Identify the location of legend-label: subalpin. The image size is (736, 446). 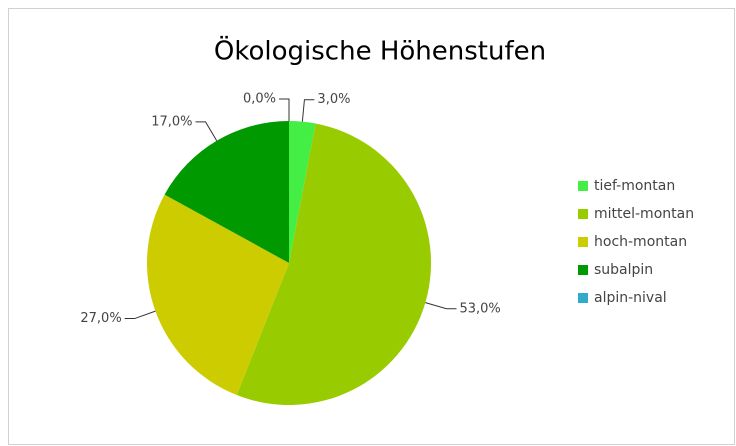
(623, 270).